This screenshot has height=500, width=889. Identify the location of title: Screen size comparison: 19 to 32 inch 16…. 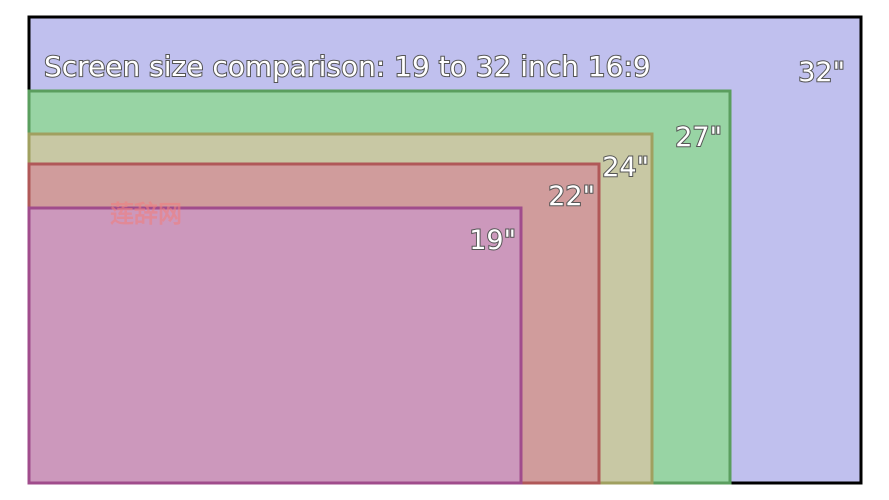
(347, 66).